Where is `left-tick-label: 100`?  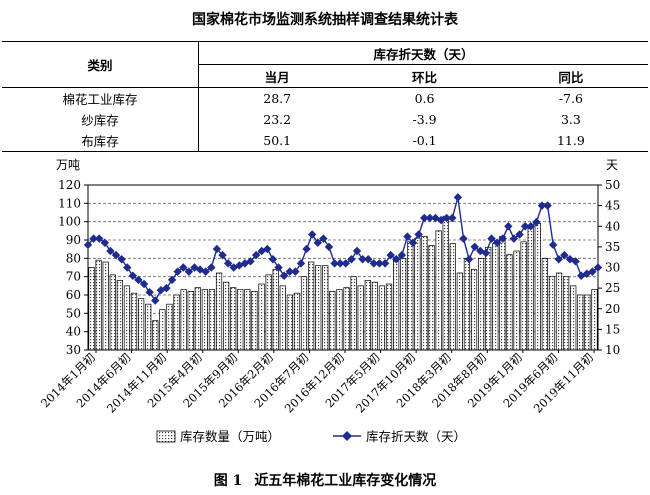
left-tick-label: 100 is located at coordinates (69, 222).